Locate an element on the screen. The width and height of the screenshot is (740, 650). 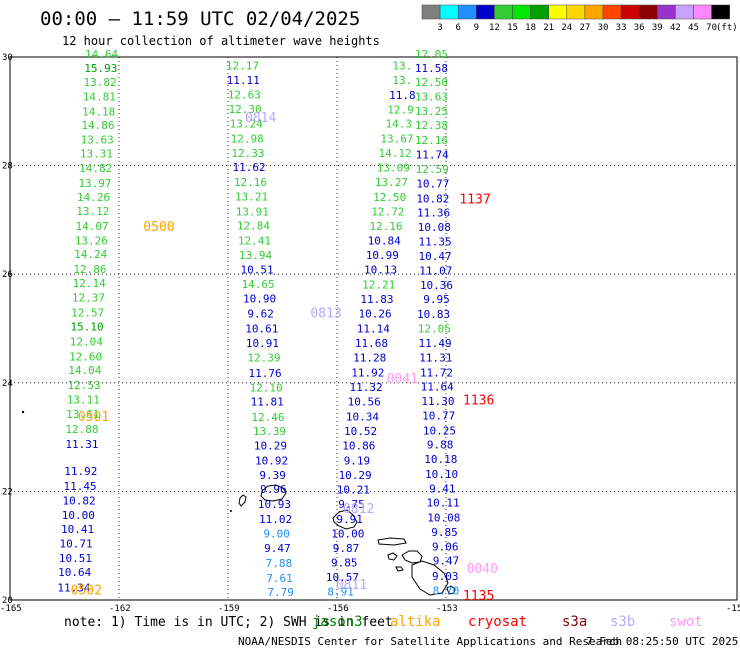
swh-value: 11.36 is located at coordinates (433, 213).